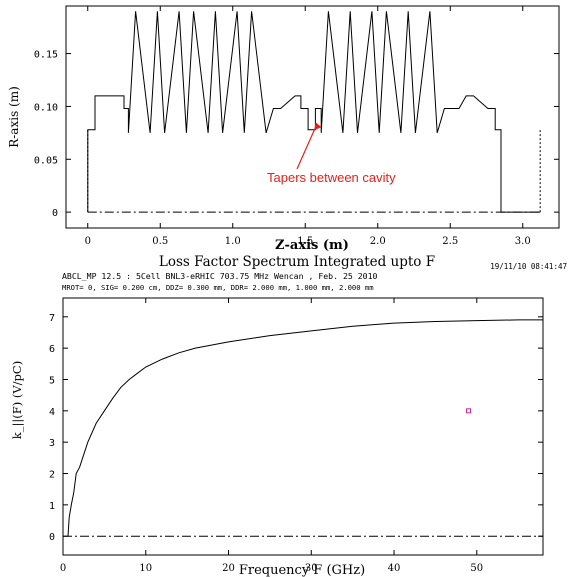 The width and height of the screenshot is (570, 577). I want to click on annotation-text: Tapers between cavity, so click(331, 177).